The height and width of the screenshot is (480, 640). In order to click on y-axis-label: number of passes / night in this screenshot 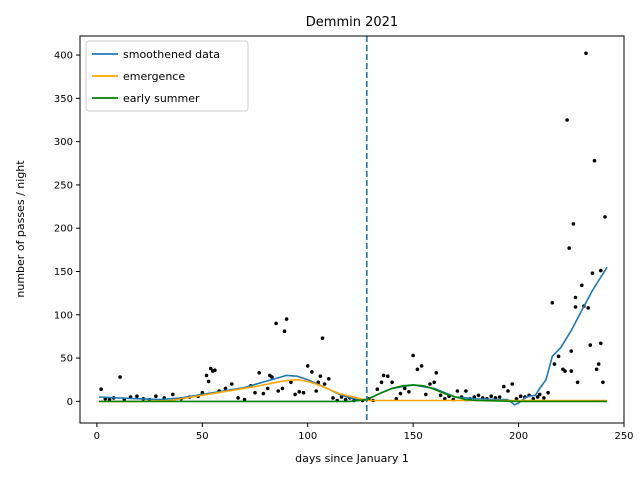, I will do `click(20, 229)`.